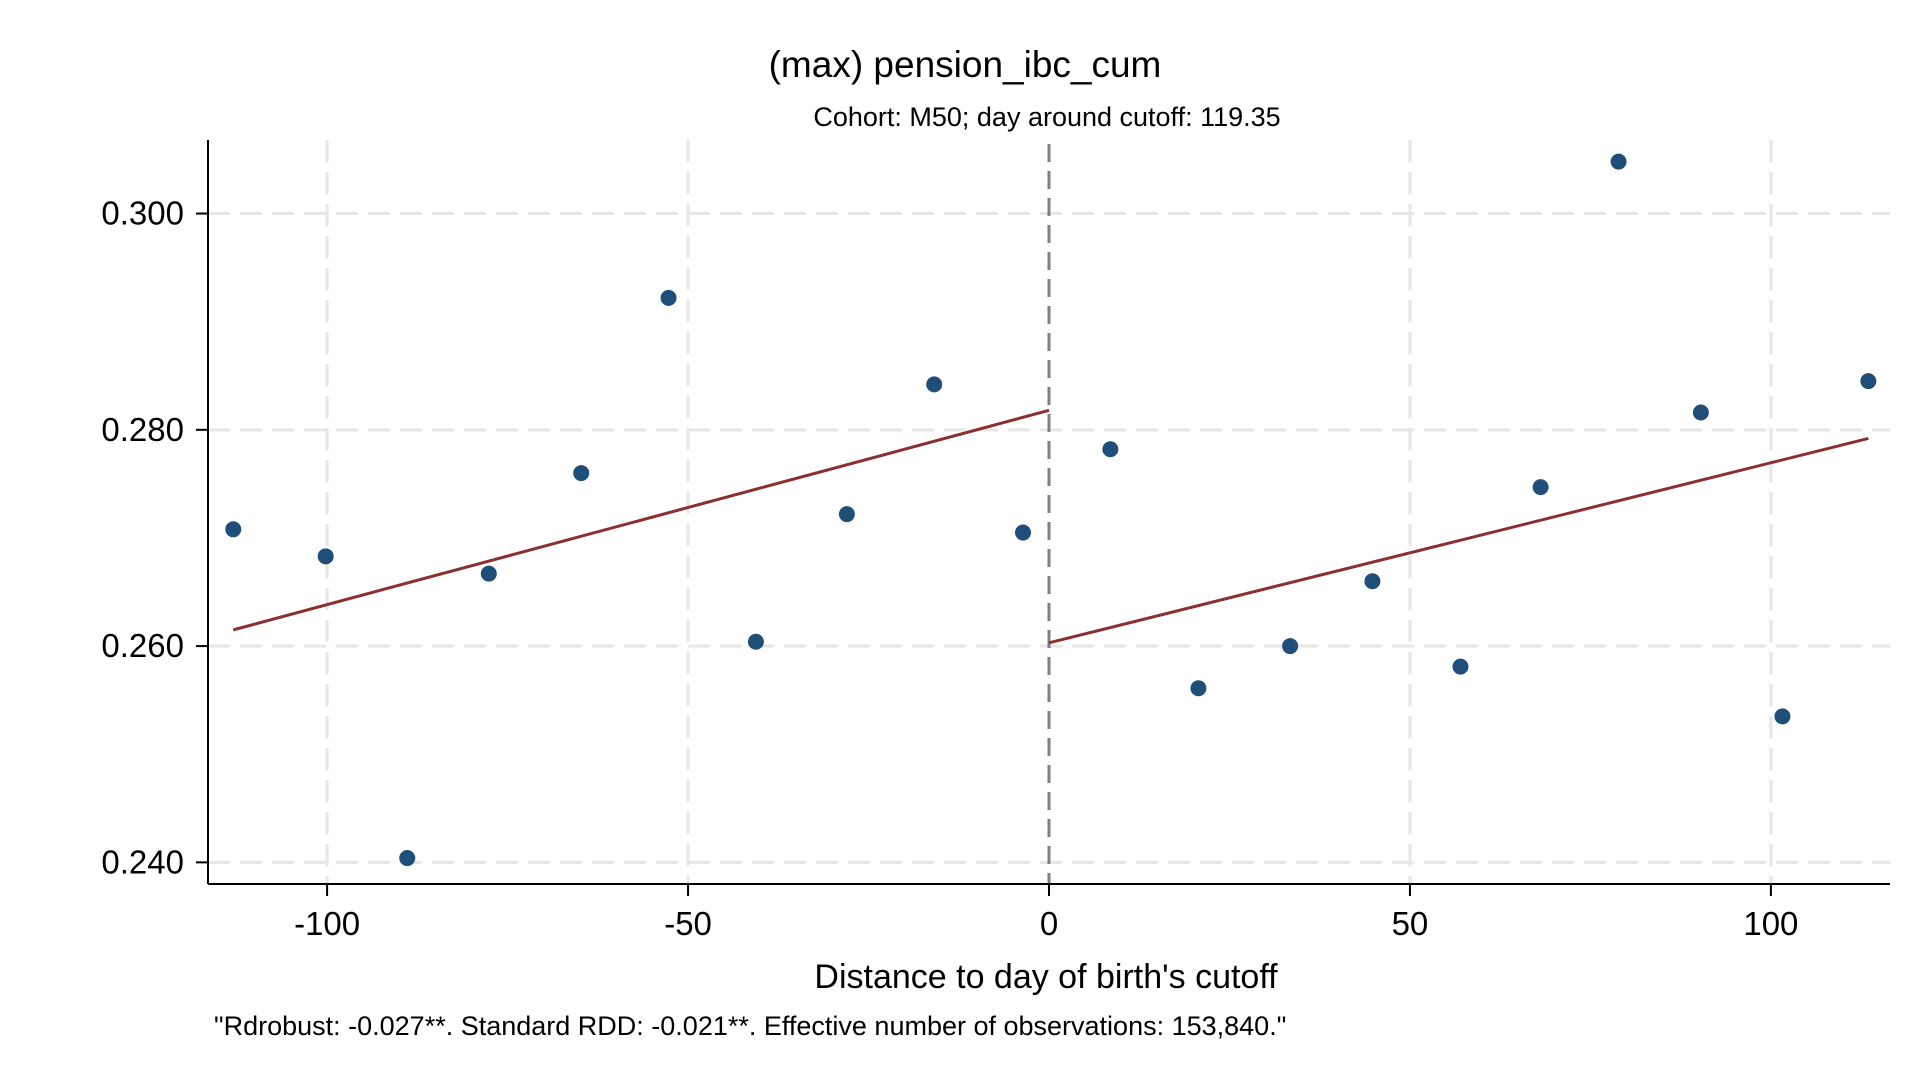 The width and height of the screenshot is (1920, 1085). I want to click on chart-subtitle: Cohort: M50; day around cutoff: 119.35, so click(1046, 117).